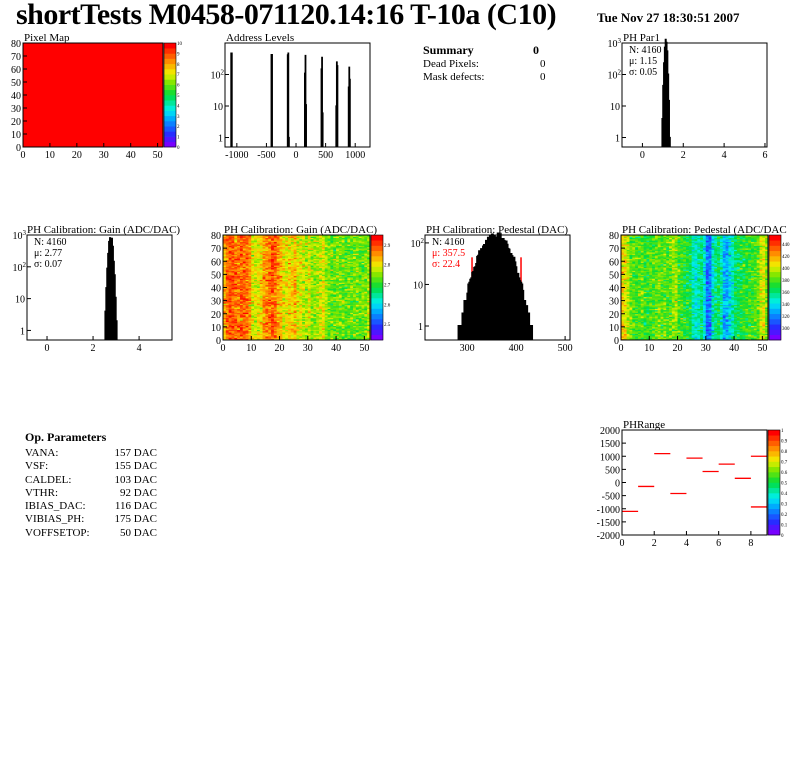  I want to click on palette-tick-label: 2.8, so click(387, 266).